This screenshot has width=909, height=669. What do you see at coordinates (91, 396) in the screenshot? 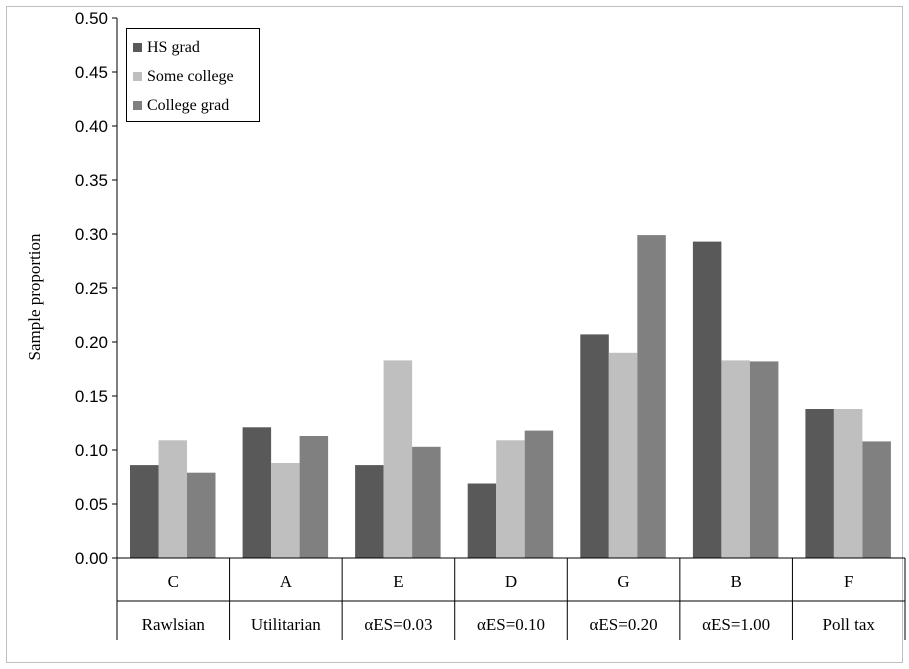
I see `y-tick-label: 0.15` at bounding box center [91, 396].